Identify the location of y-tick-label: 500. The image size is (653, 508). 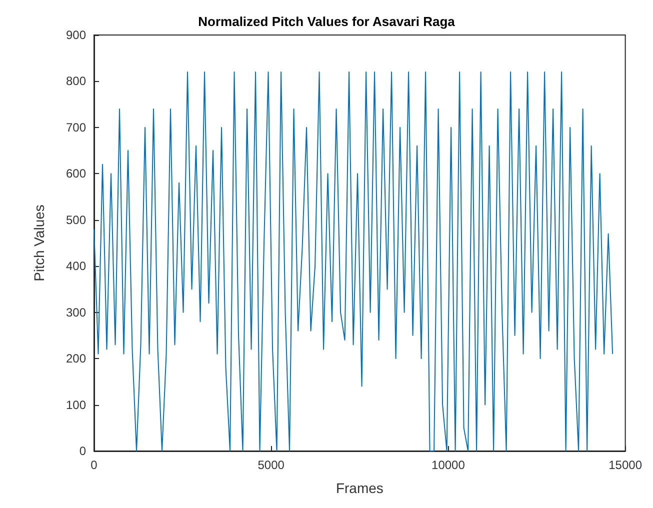
(76, 219).